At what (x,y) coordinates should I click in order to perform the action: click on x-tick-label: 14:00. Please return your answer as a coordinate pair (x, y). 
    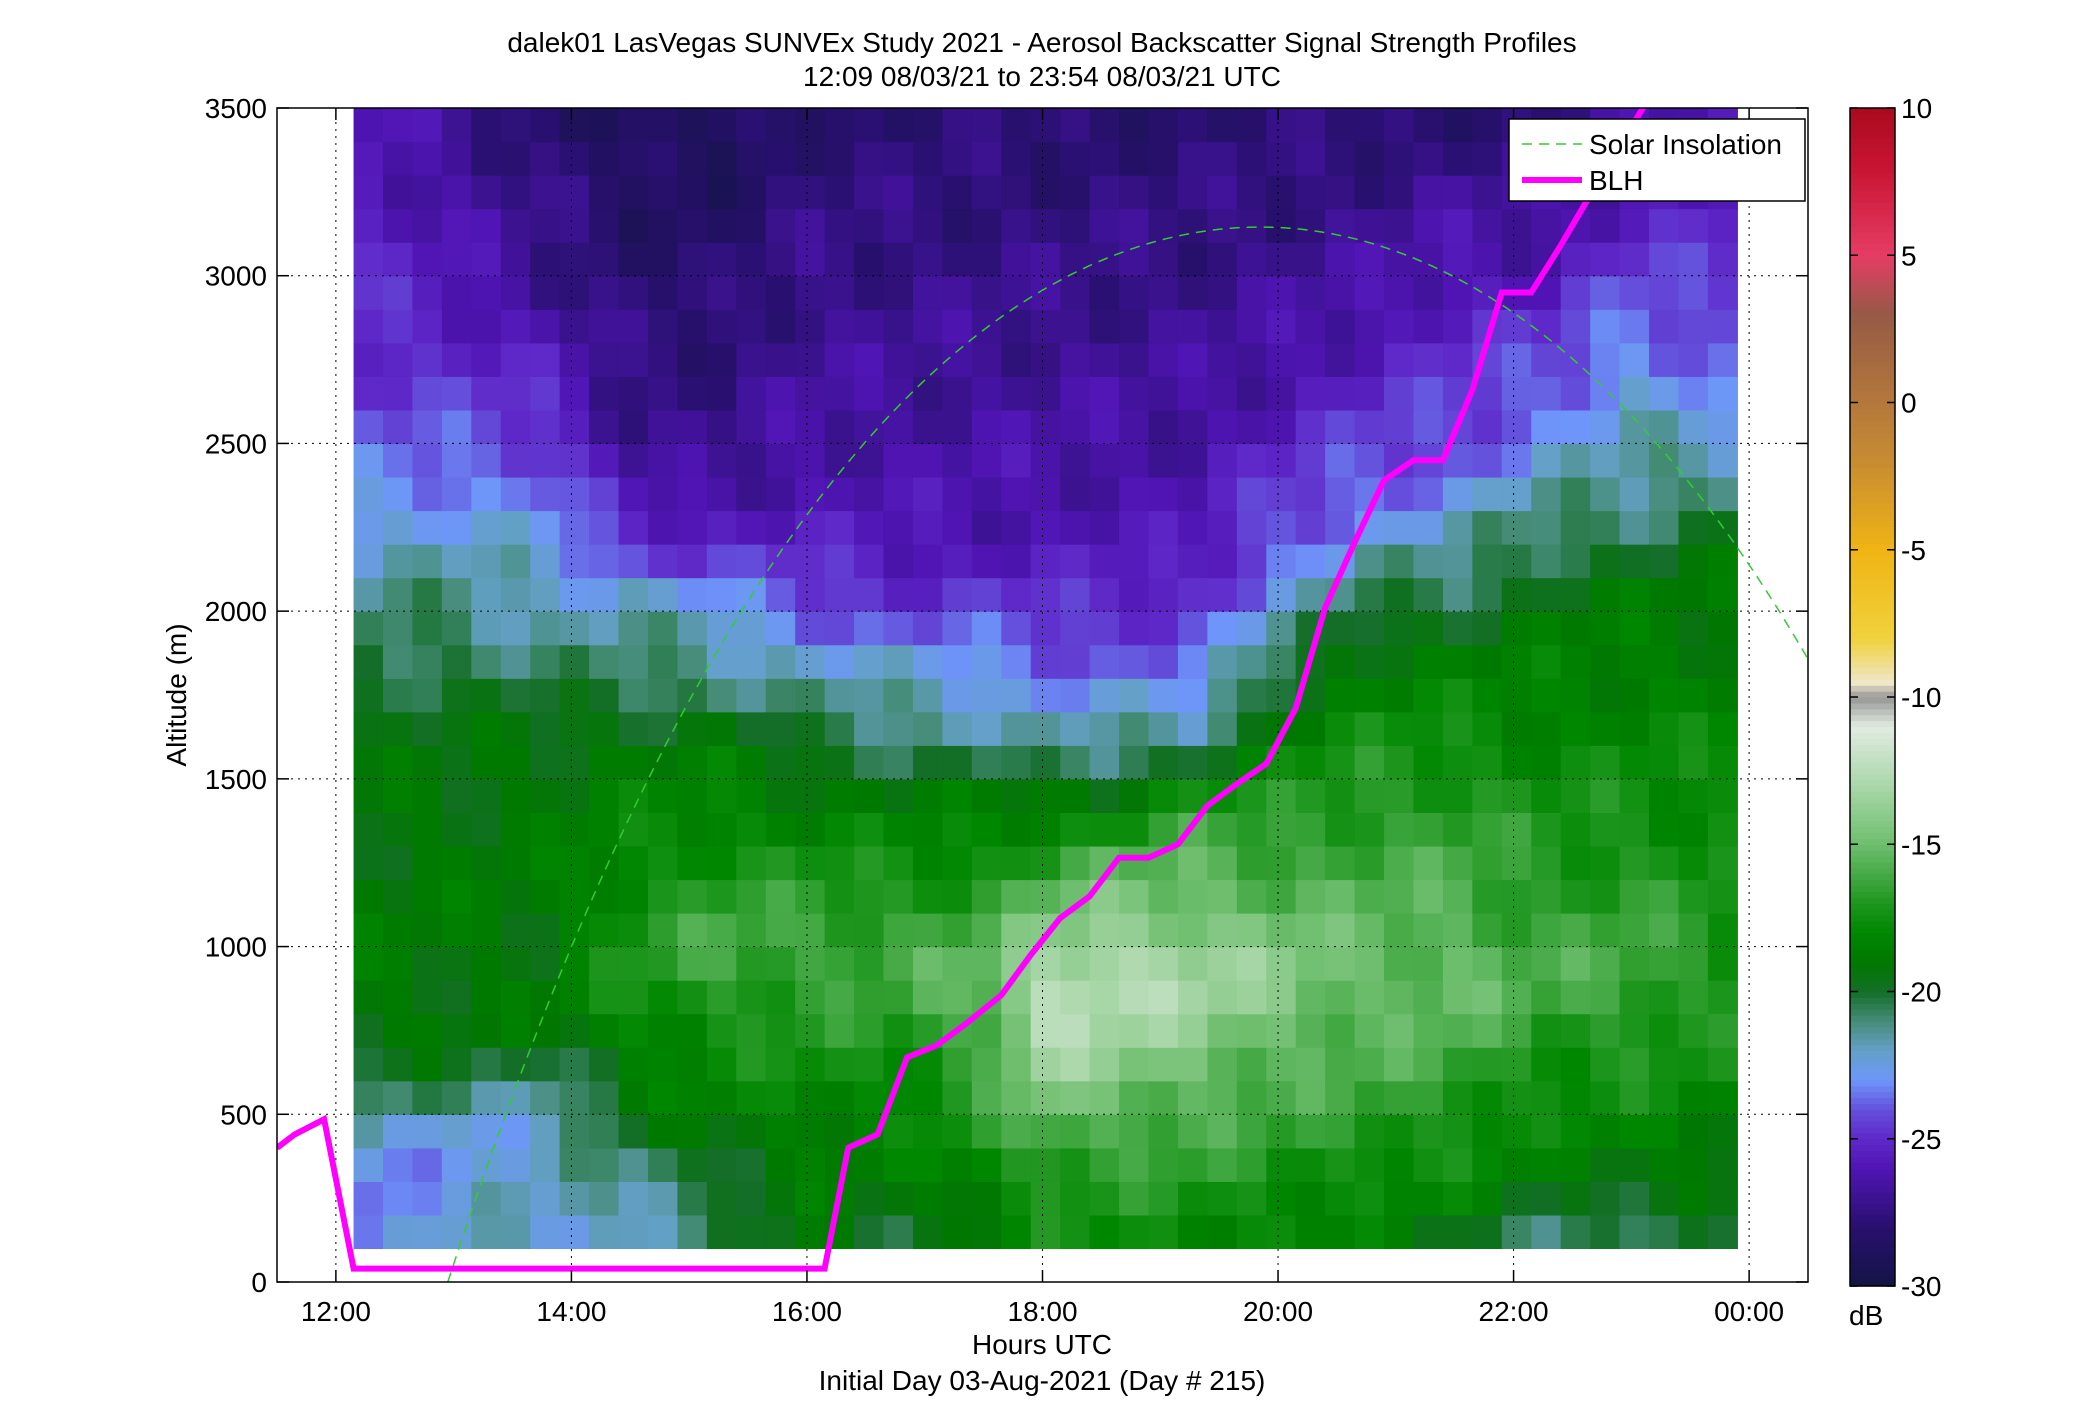
    Looking at the image, I should click on (571, 1311).